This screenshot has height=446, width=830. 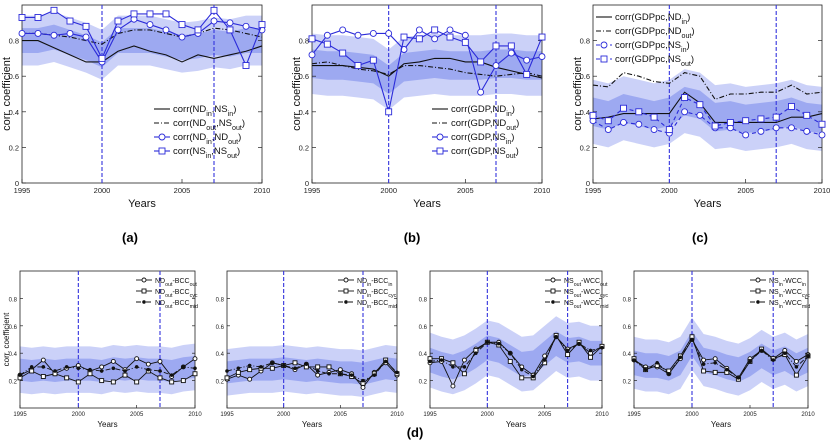 I want to click on x-axis-label: Years, so click(x=142, y=204).